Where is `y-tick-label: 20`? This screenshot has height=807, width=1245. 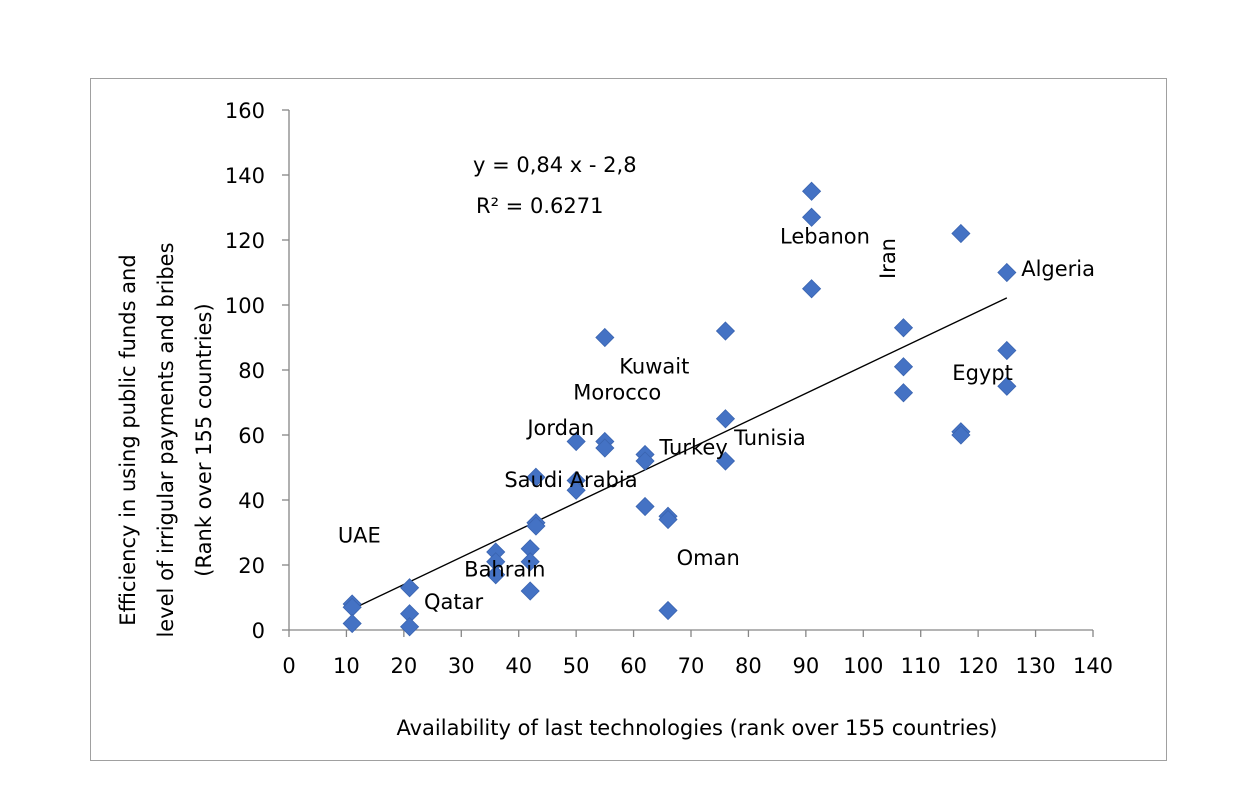
y-tick-label: 20 is located at coordinates (251, 566).